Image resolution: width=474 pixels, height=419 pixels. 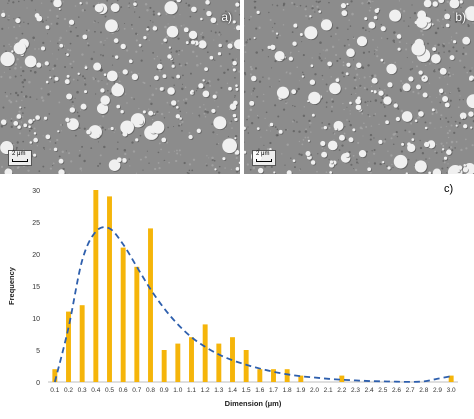 I want to click on scale-bar-line-a, so click(x=20, y=160).